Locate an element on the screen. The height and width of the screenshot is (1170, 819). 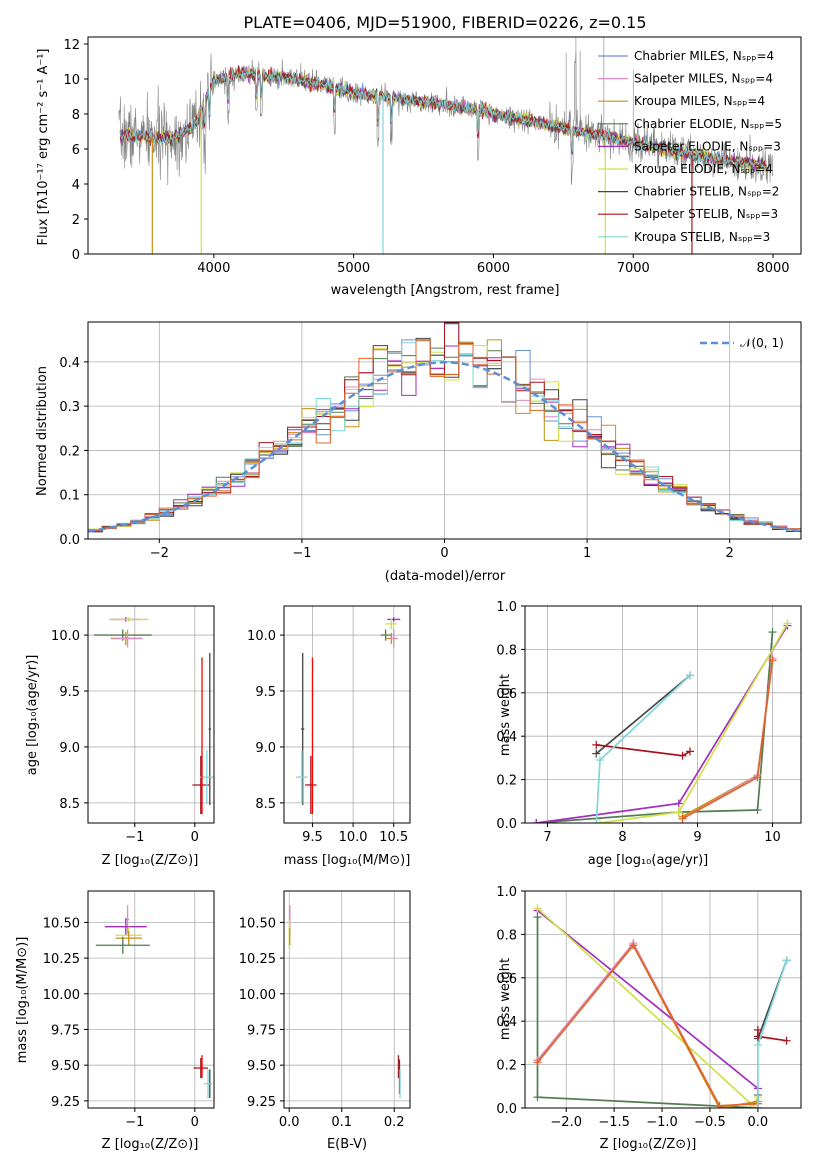
spectrum-xtick-label: 7000 is located at coordinates (633, 268).